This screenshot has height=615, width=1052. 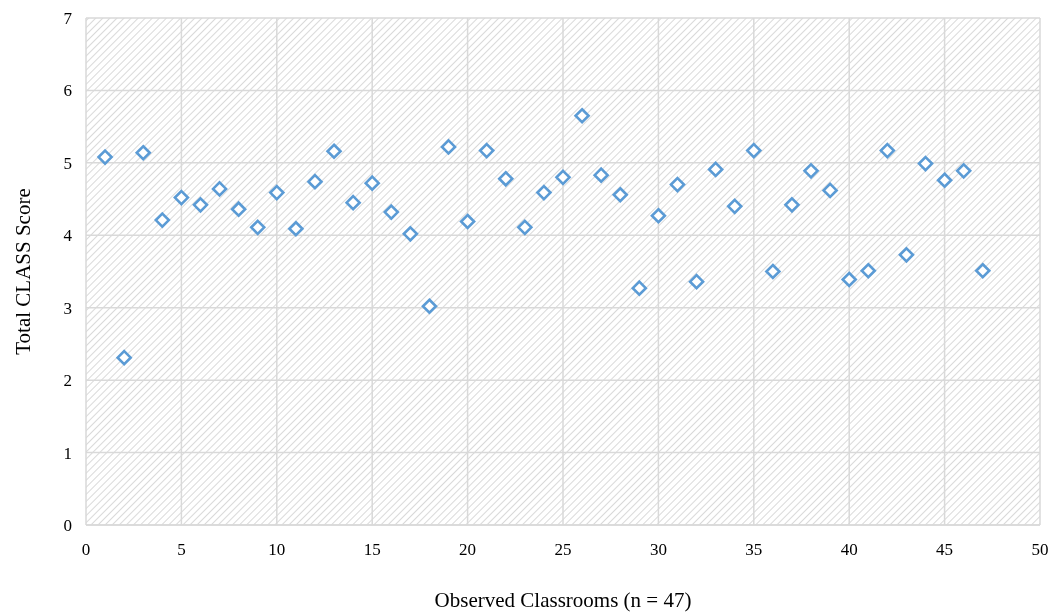 What do you see at coordinates (86, 549) in the screenshot?
I see `x-tick-label: 0` at bounding box center [86, 549].